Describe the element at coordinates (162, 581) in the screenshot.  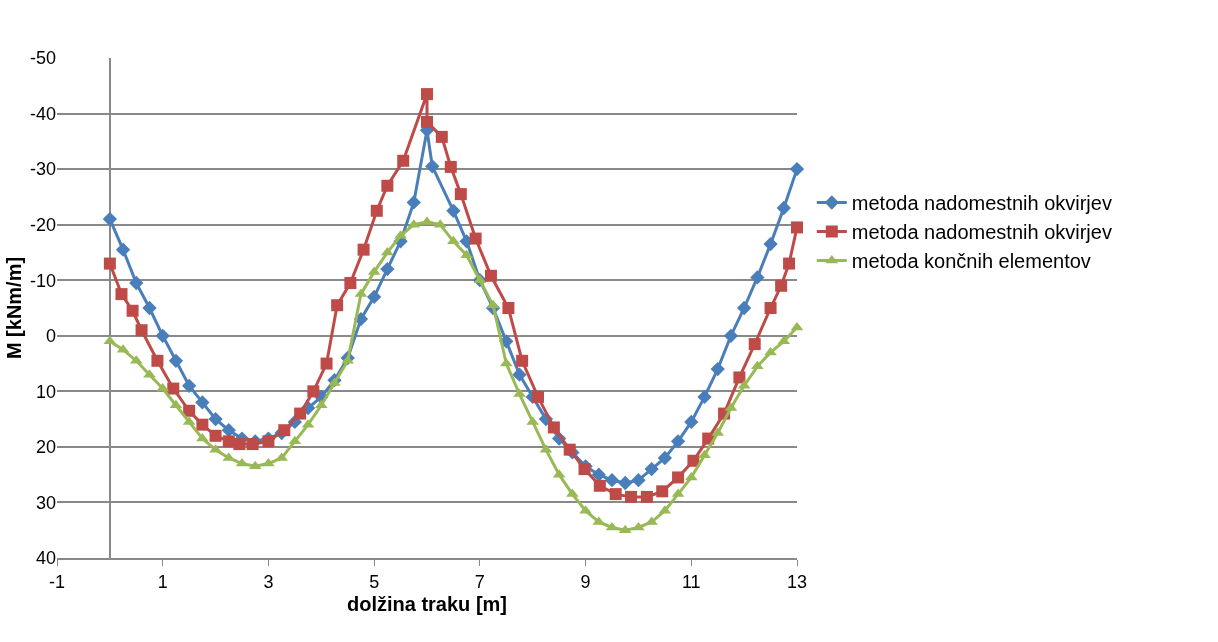
I see `x-tick-label: 1` at that location.